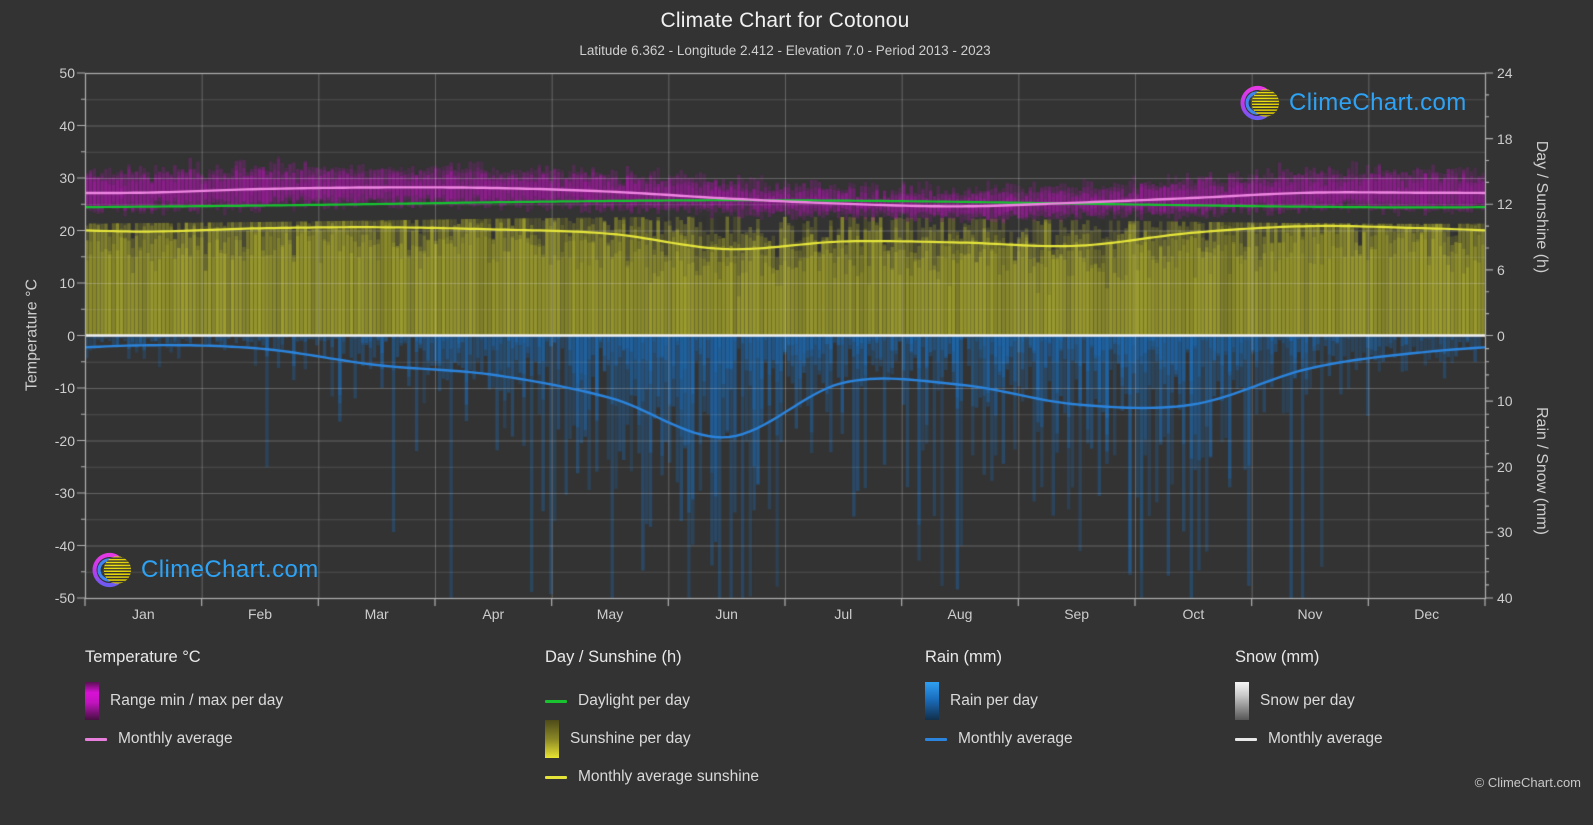 Image resolution: width=1593 pixels, height=825 pixels. What do you see at coordinates (64, 598) in the screenshot?
I see `y-tick-temperature: -50` at bounding box center [64, 598].